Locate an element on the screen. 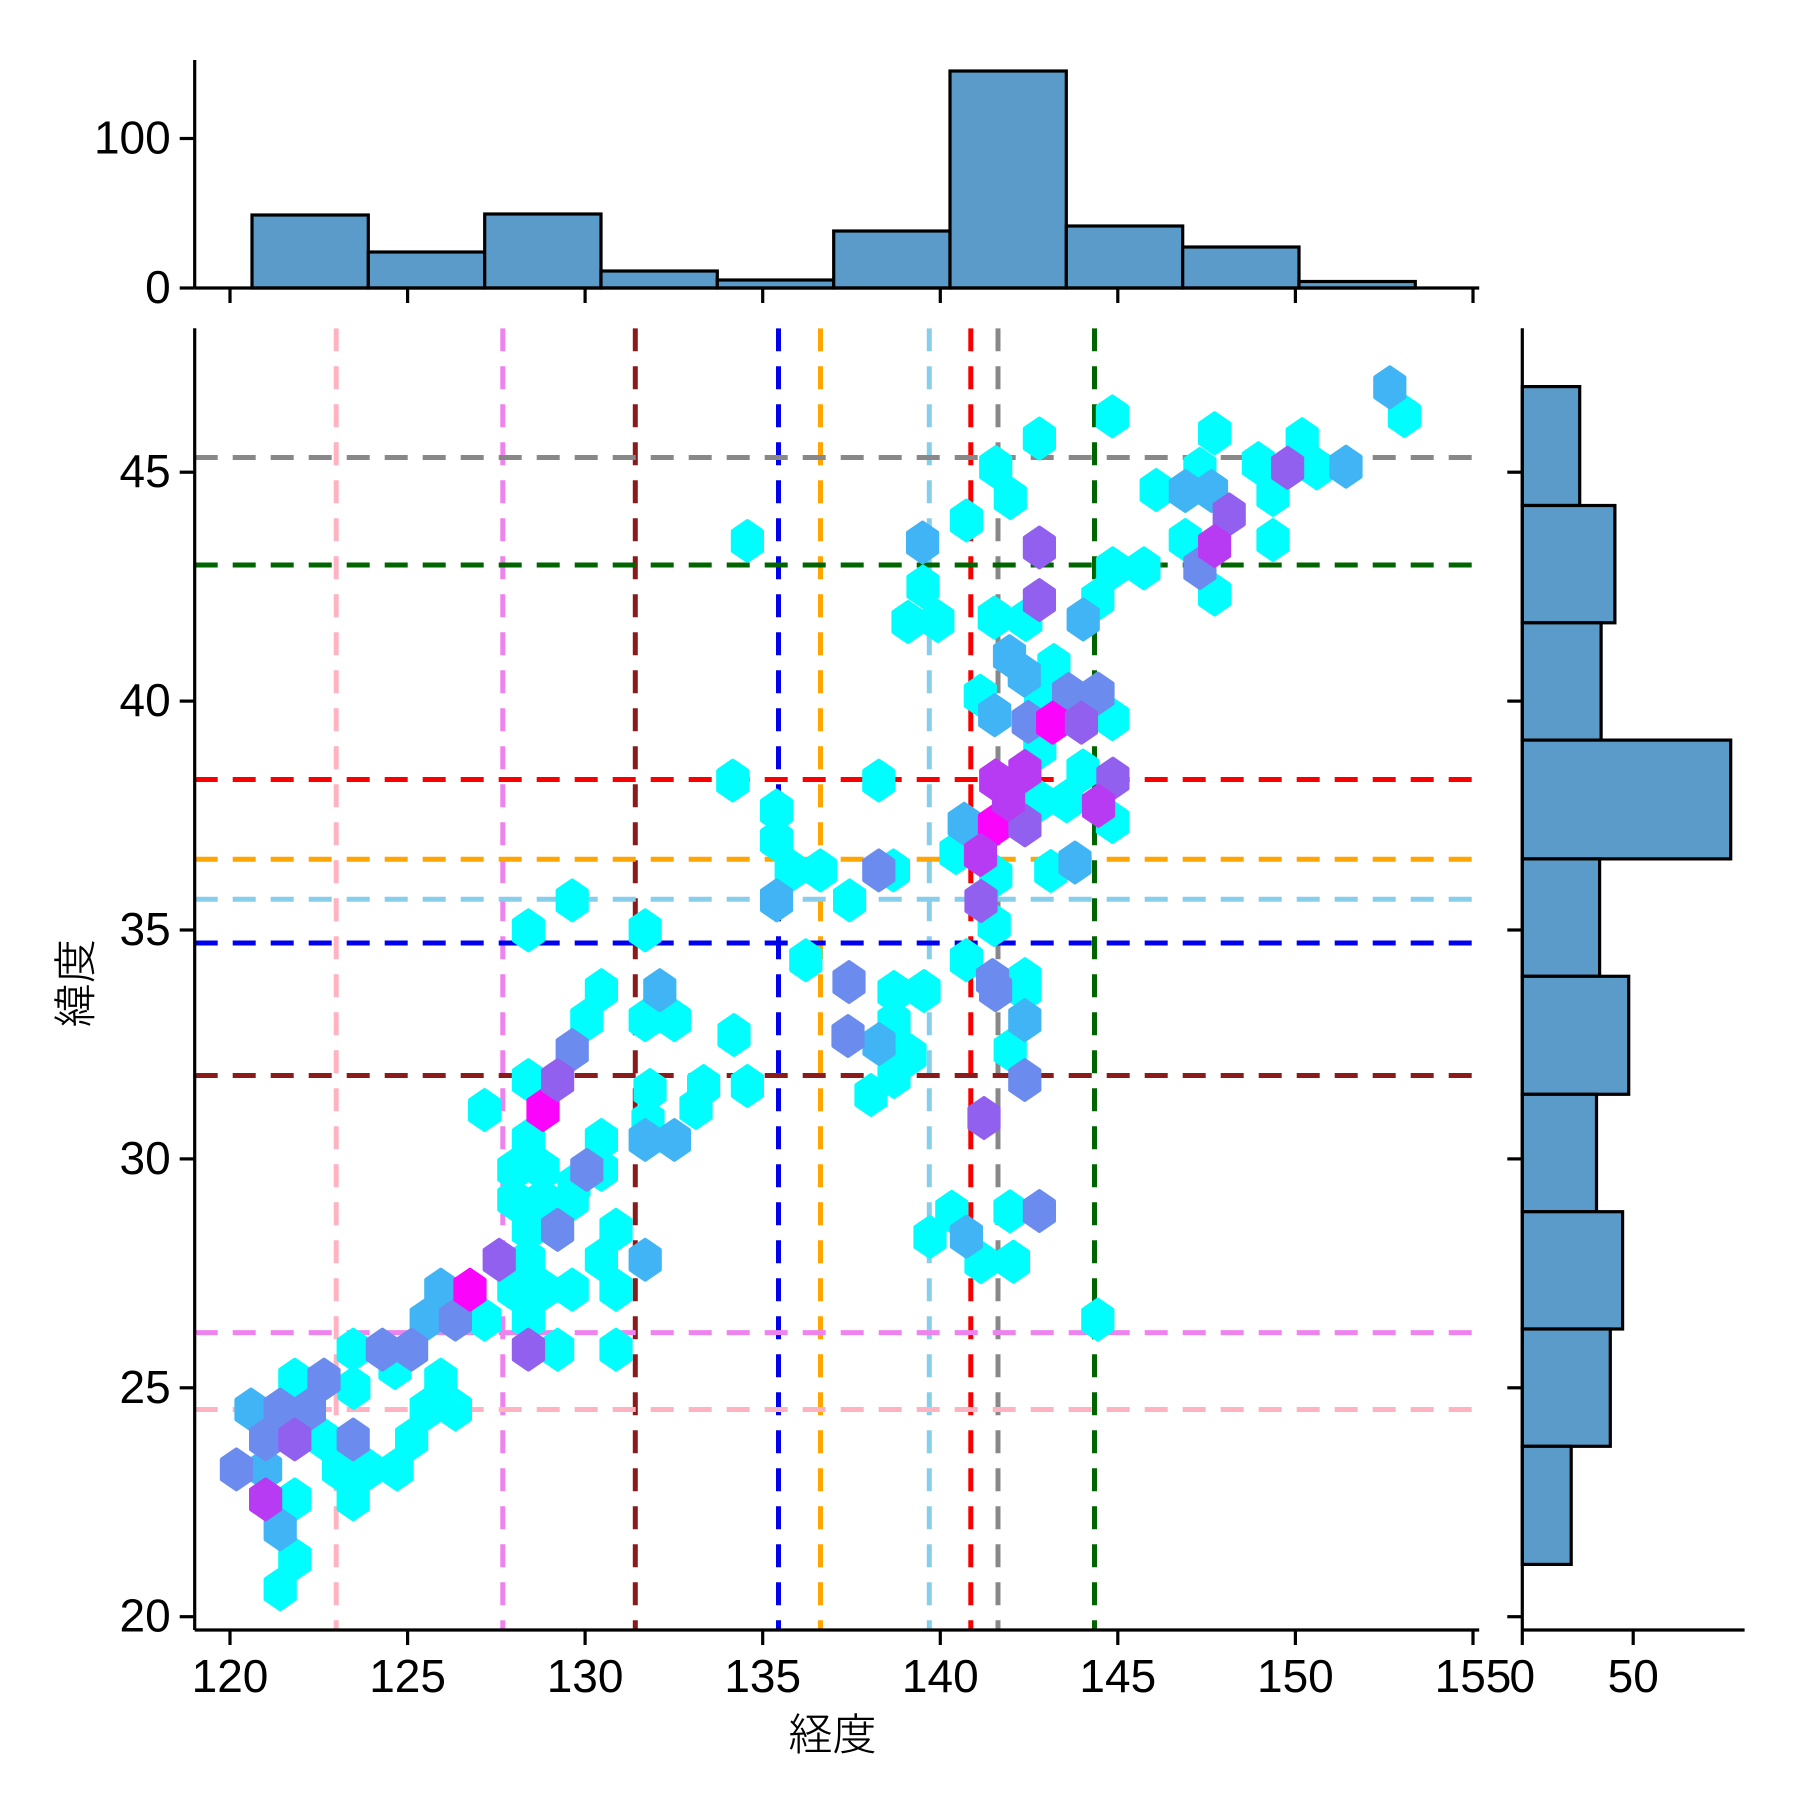 The height and width of the screenshot is (1800, 1800). svg-text: 130 is located at coordinates (585, 1676).